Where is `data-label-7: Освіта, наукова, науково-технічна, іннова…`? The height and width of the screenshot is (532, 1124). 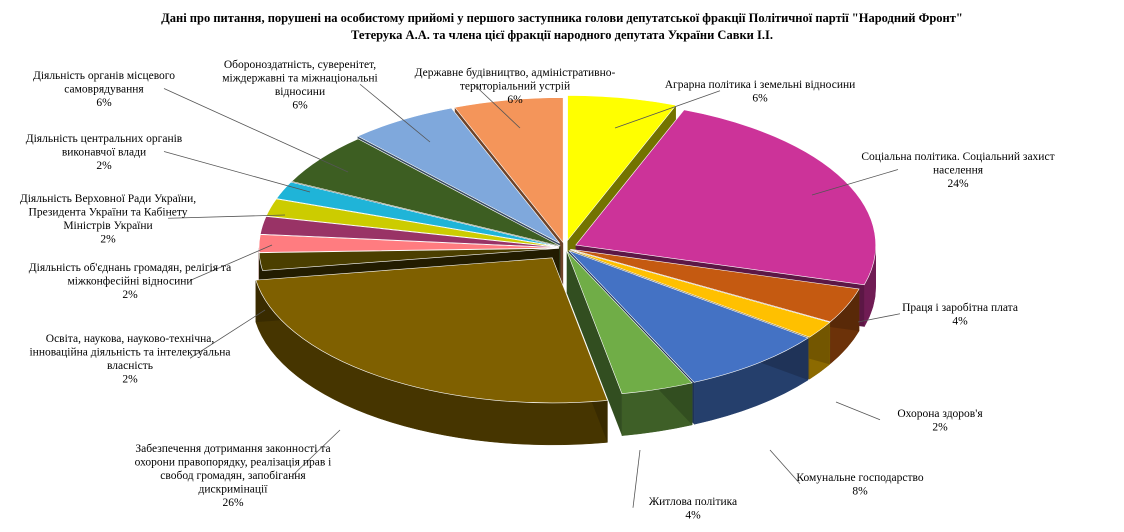 data-label-7: Освіта, наукова, науково-технічна, іннова… is located at coordinates (129, 359).